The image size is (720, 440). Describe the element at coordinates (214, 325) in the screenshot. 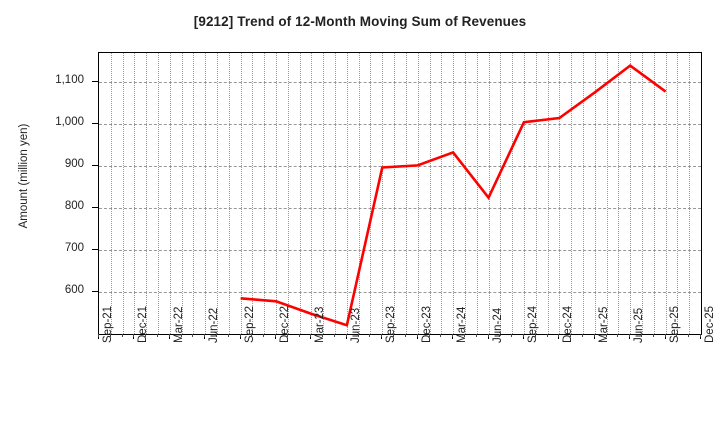

I see `x-tick-label: Jun-22` at that location.